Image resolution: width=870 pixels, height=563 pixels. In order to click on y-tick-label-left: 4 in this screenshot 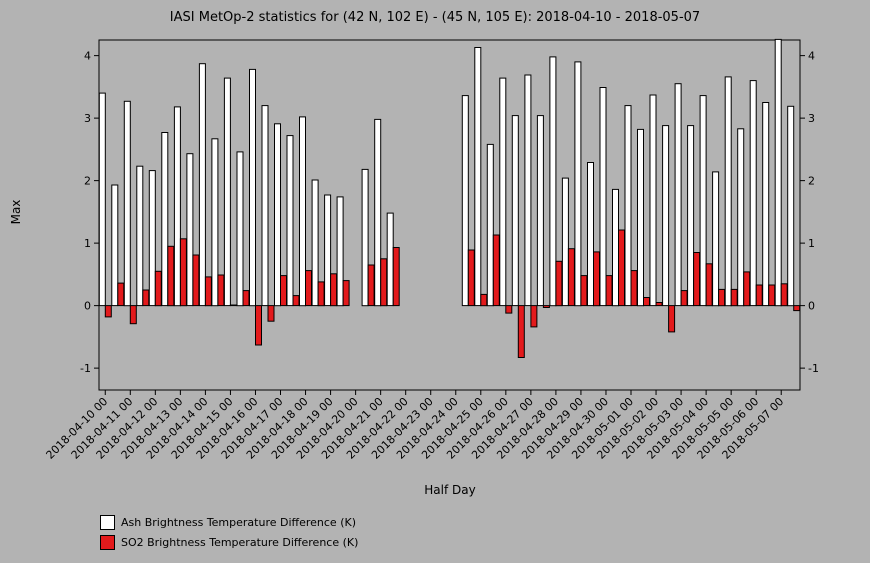, I will do `click(87, 56)`.